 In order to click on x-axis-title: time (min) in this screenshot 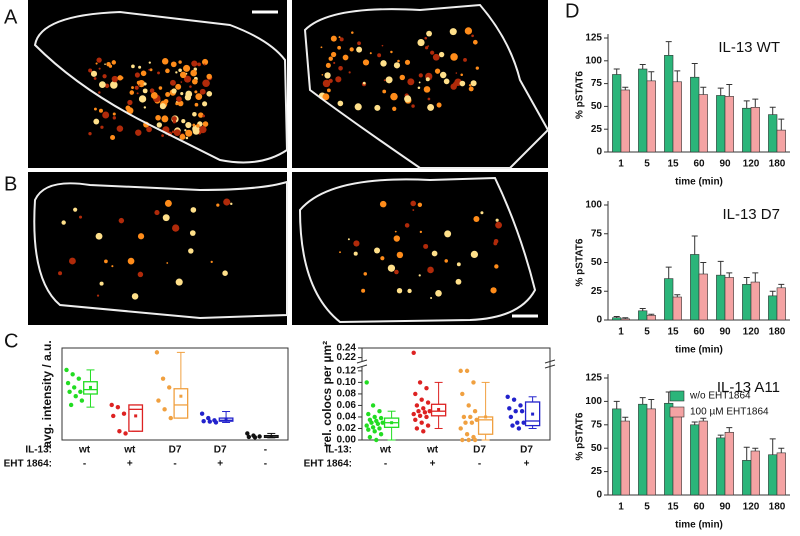, I will do `click(699, 525)`.